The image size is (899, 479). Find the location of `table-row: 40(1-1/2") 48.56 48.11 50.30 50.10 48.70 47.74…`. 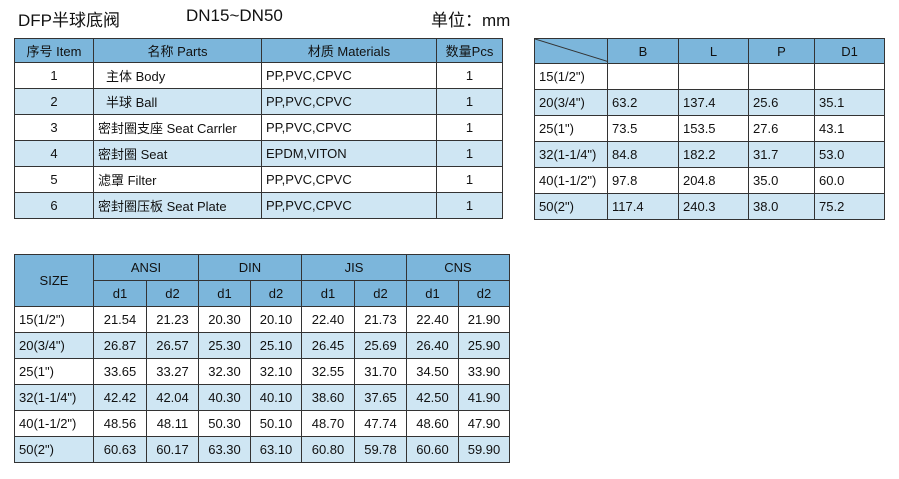

table-row: 40(1-1/2") 48.56 48.11 50.30 50.10 48.70 47.74… is located at coordinates (262, 423).